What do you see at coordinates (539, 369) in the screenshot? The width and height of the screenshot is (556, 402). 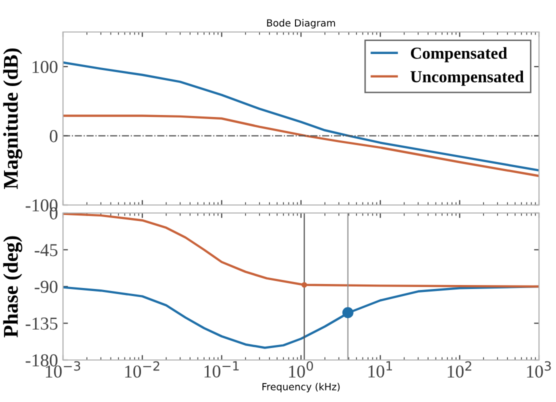 I see `x-tick-label: 10$^{3}$` at bounding box center [539, 369].